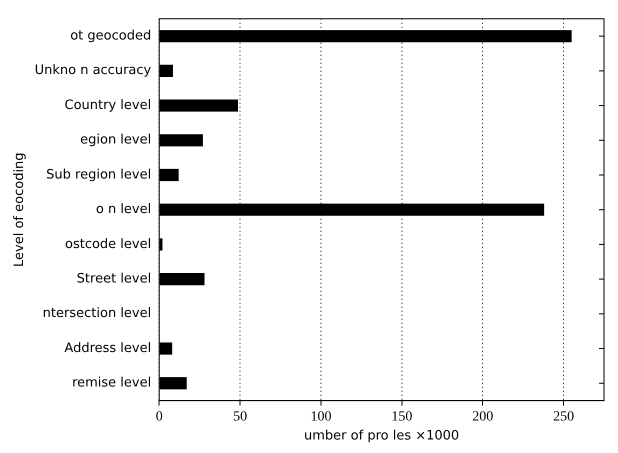 Image resolution: width=618 pixels, height=453 pixels. What do you see at coordinates (108, 348) in the screenshot?
I see `y-tick-label: Address level` at bounding box center [108, 348].